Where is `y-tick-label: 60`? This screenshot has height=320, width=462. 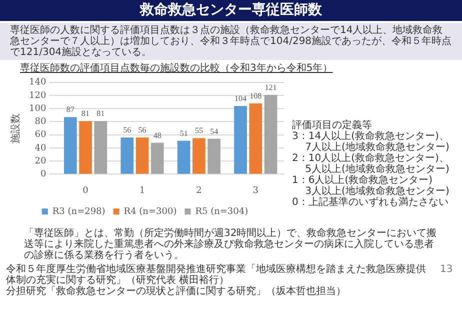 y-tick-label: 60 is located at coordinates (40, 135).